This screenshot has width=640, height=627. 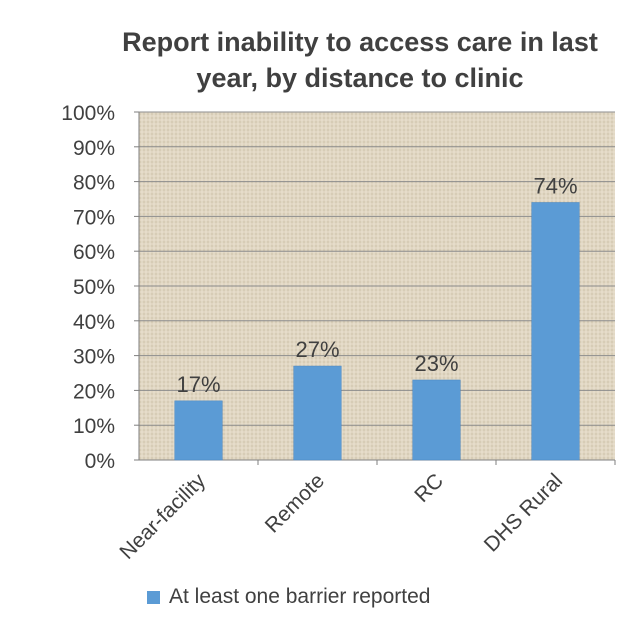 I want to click on y-tick-label: 70%, so click(x=94, y=217).